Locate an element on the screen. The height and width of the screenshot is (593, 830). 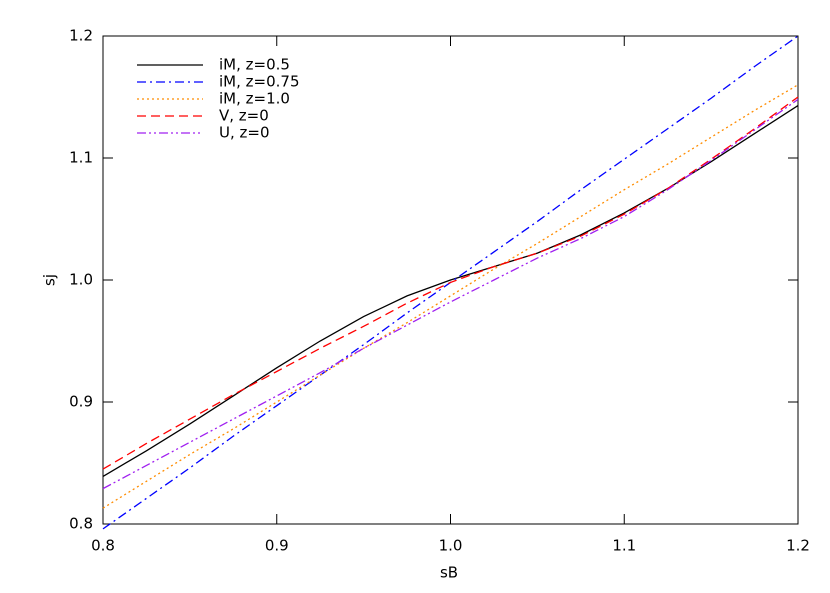
legend-label: iM, z=0.75 is located at coordinates (259, 82).